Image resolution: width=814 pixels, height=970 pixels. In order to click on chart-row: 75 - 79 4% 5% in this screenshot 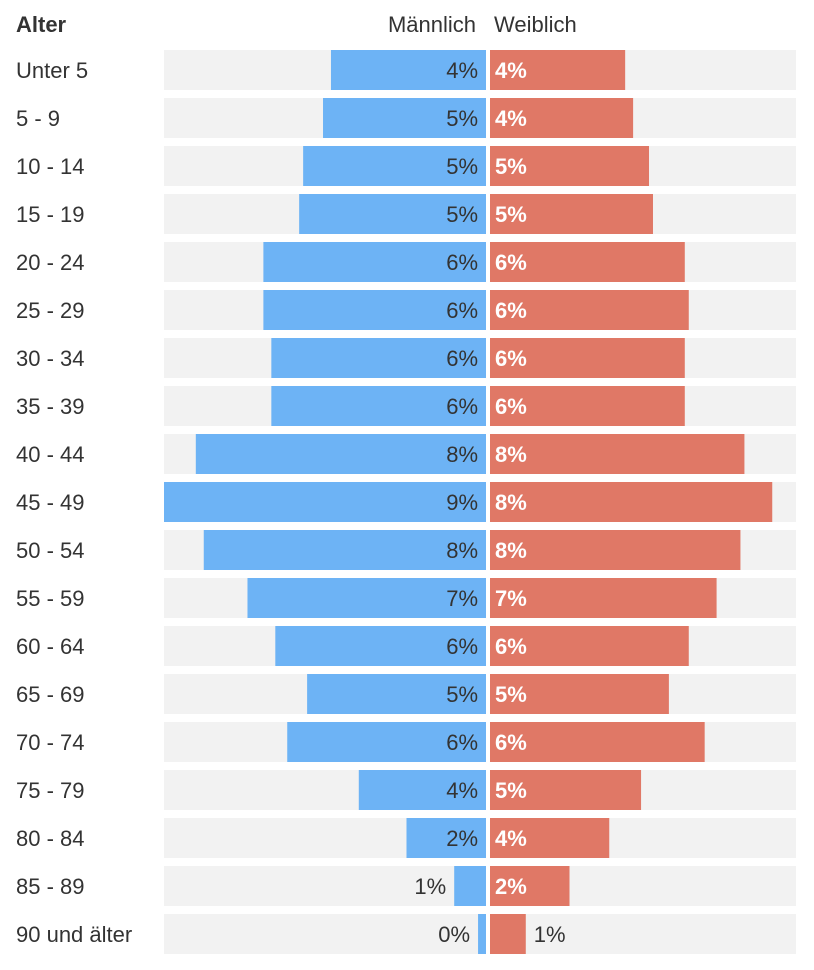, I will do `click(406, 790)`.